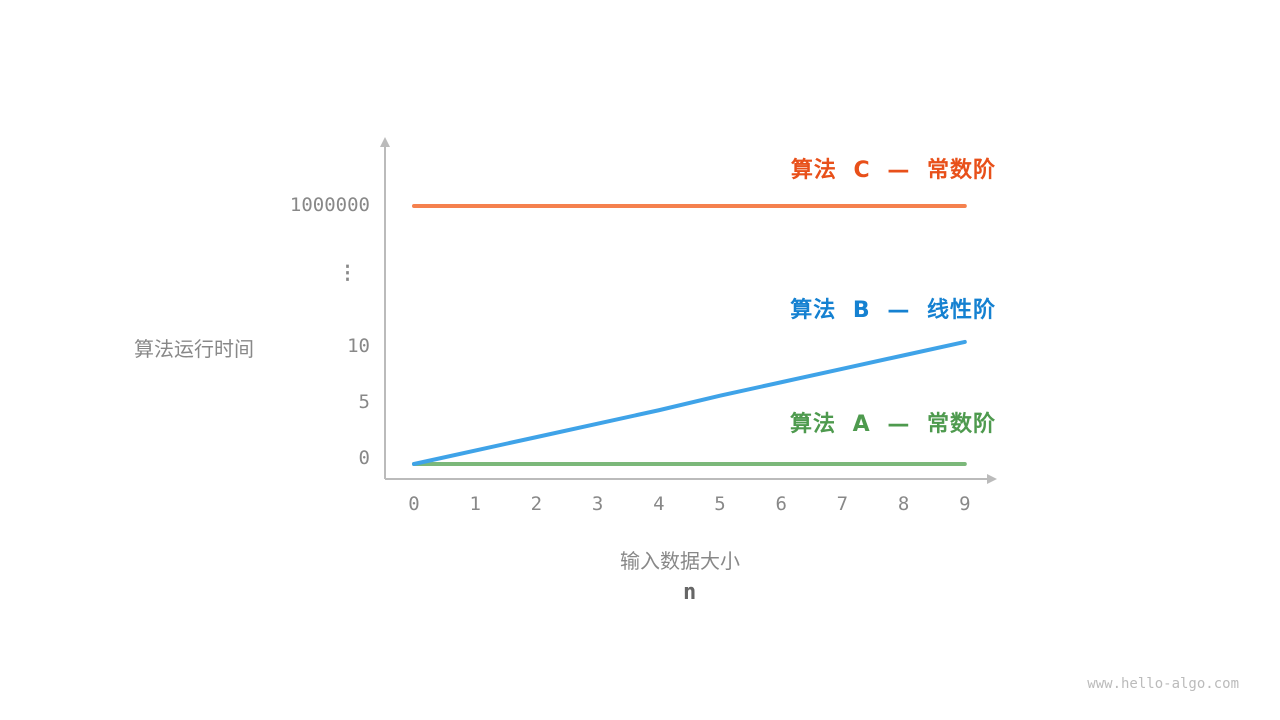  Describe the element at coordinates (893, 170) in the screenshot. I see `series-label: 算法 C — 常数阶` at that location.